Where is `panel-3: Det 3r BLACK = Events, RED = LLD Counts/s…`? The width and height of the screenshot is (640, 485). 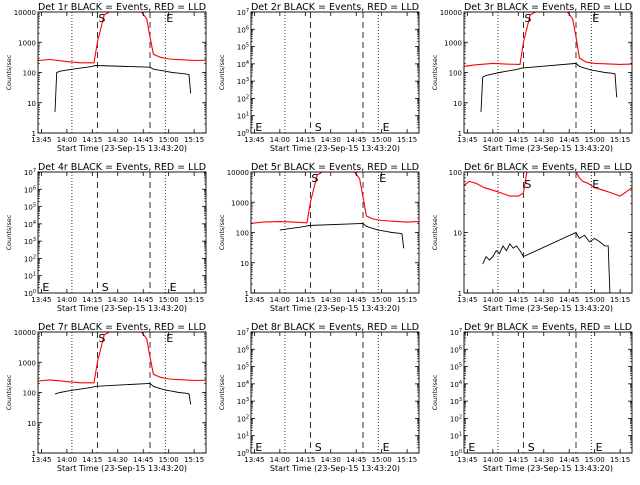
panel-3: Det 3r BLACK = Events, RED = LLD Counts/s… is located at coordinates (532, 77).